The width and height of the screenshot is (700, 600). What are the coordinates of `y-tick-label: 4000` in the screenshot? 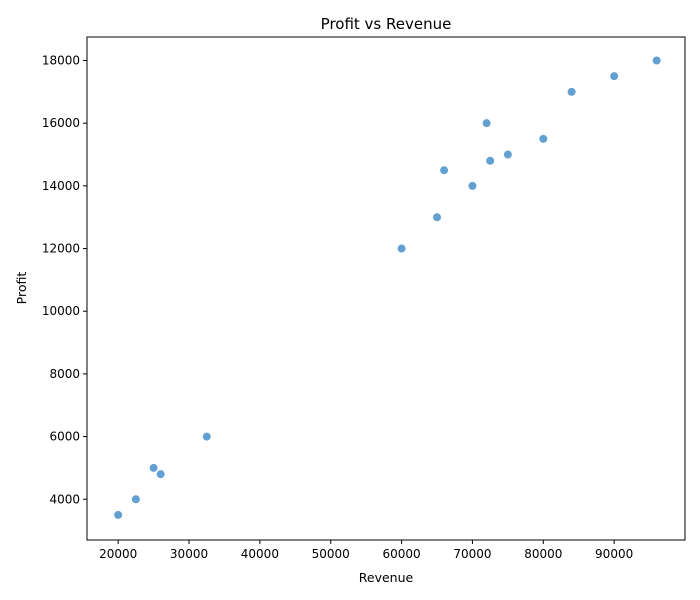 It's located at (64, 499).